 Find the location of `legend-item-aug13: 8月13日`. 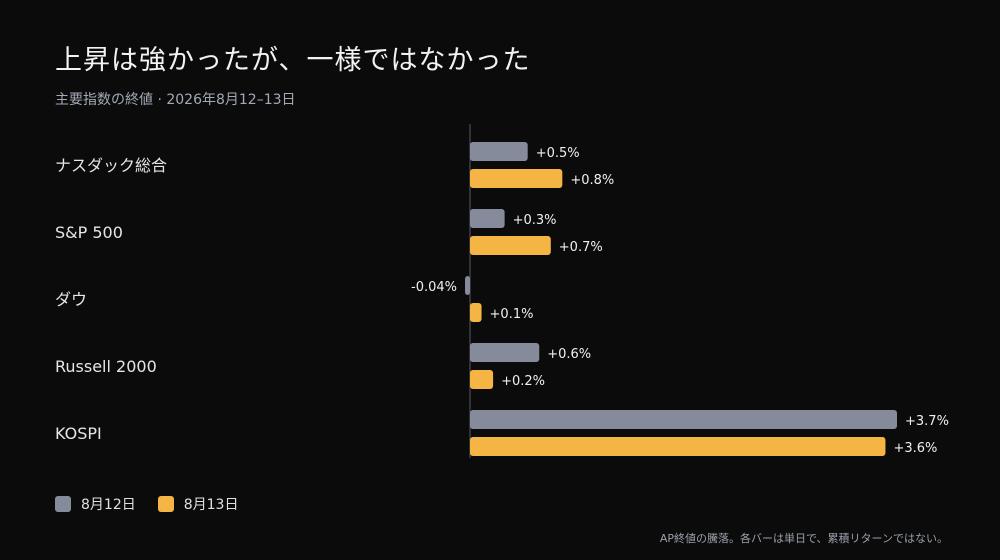

legend-item-aug13: 8月13日 is located at coordinates (198, 504).